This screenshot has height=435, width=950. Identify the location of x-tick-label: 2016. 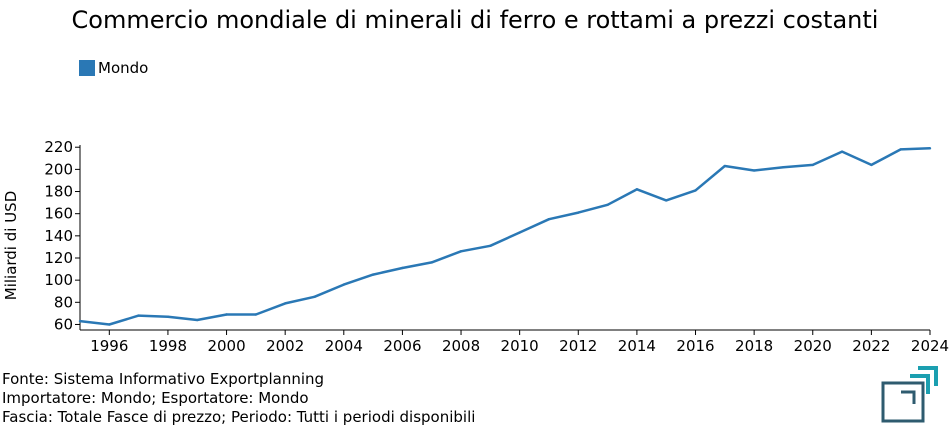
(695, 346).